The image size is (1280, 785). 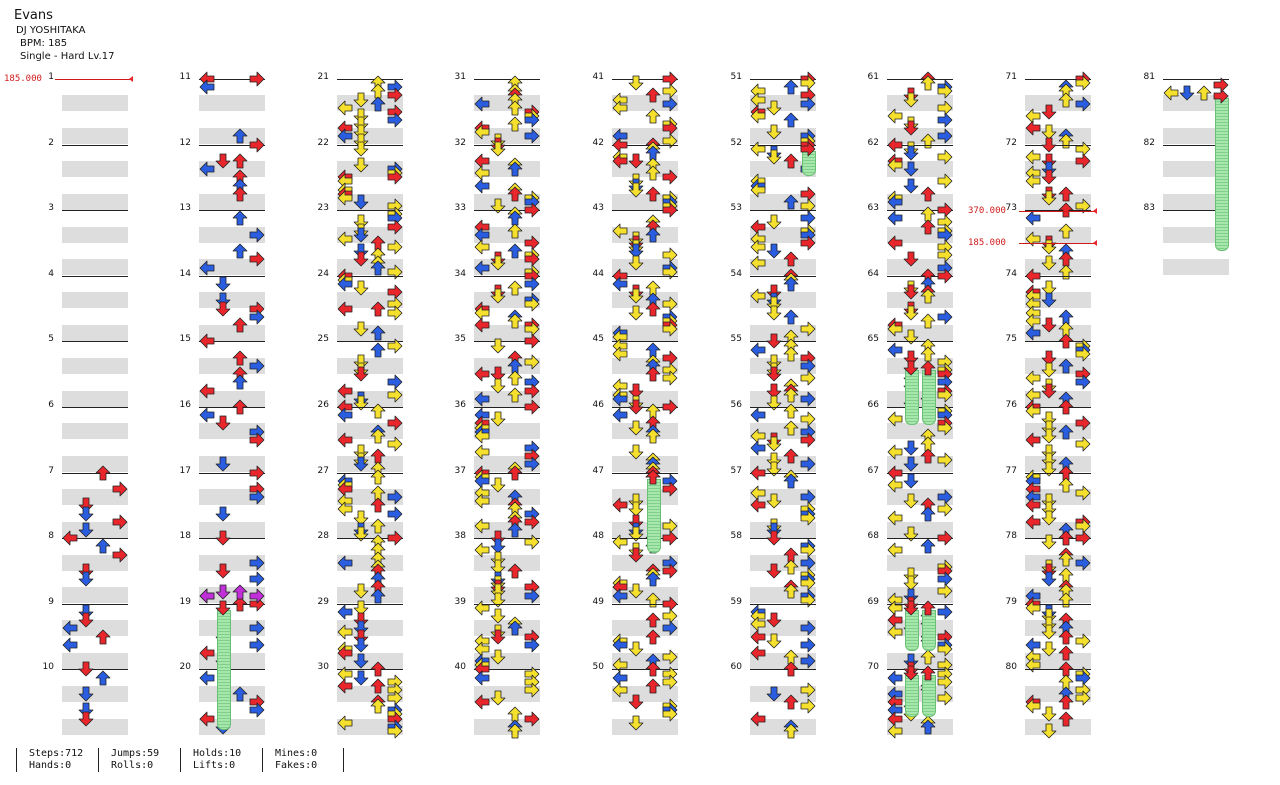 I want to click on measure-number: 21, so click(x=323, y=77).